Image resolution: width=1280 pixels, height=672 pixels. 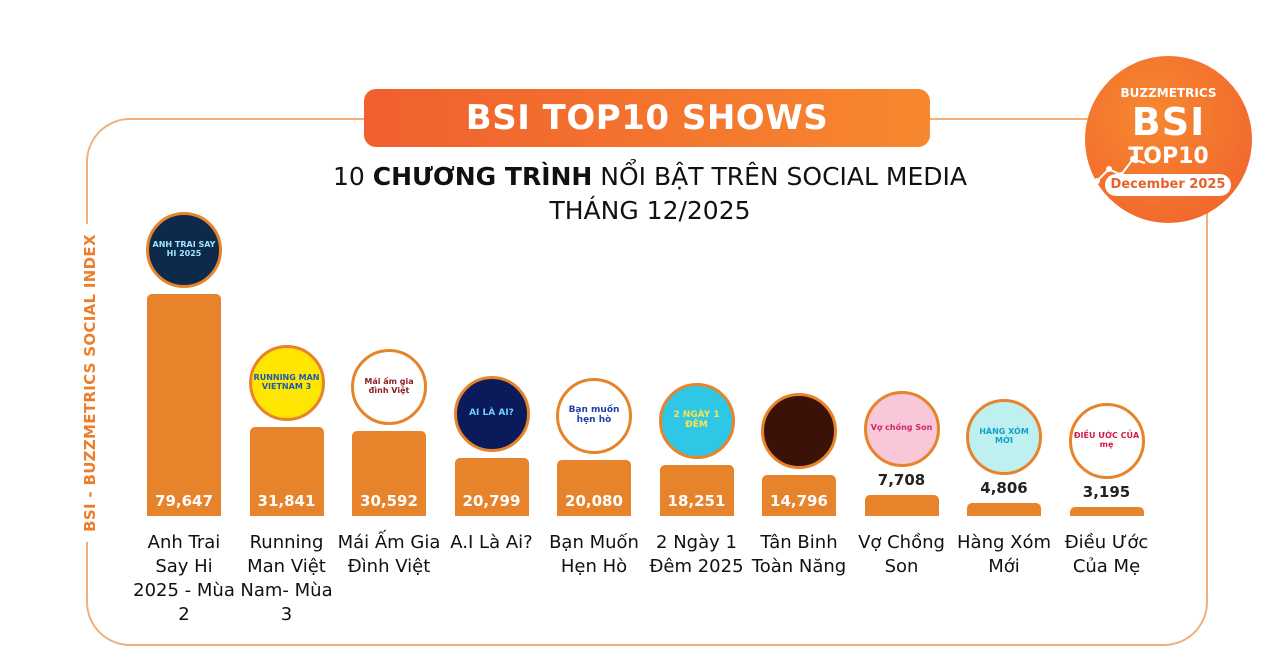 What do you see at coordinates (901, 428) in the screenshot?
I see `show-logo-icon: Vợ chồng Son` at bounding box center [901, 428].